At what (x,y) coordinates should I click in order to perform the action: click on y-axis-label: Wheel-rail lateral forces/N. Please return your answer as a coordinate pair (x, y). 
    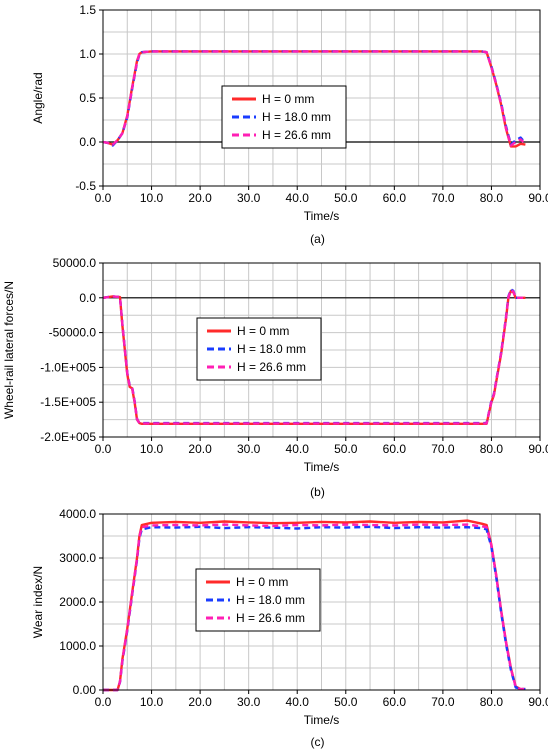
    Looking at the image, I should click on (9, 350).